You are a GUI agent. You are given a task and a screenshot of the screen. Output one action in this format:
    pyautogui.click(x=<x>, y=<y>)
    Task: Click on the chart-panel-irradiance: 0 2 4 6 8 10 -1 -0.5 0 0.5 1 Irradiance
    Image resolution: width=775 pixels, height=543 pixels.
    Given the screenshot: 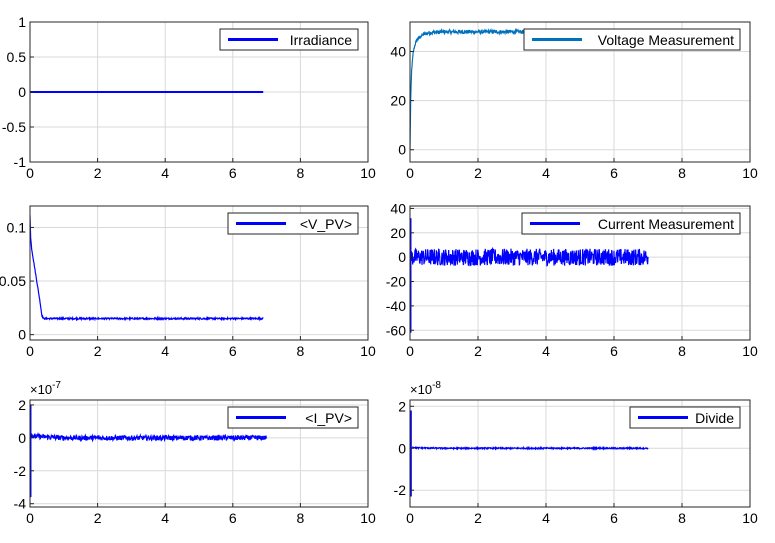 What is the action you would take?
    pyautogui.click(x=189, y=97)
    